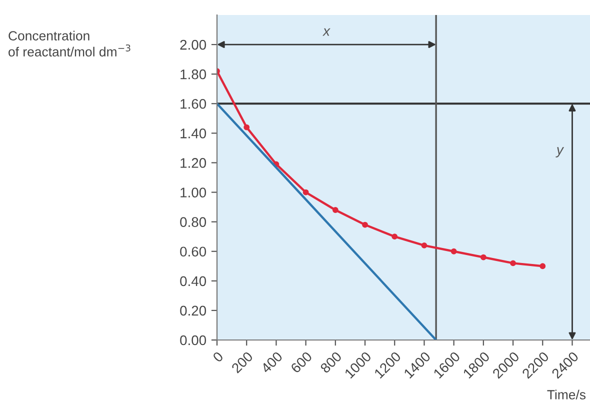 The image size is (590, 406). I want to click on y-tick-label: 1.60, so click(193, 103).